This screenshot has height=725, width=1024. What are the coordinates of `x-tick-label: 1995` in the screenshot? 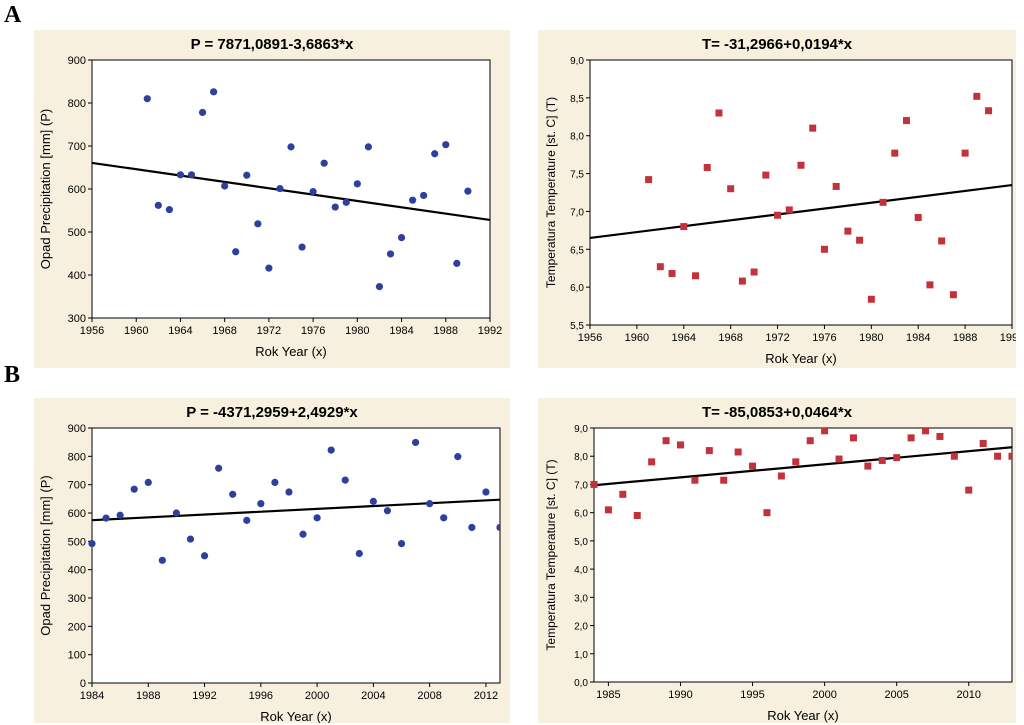 It's located at (752, 695).